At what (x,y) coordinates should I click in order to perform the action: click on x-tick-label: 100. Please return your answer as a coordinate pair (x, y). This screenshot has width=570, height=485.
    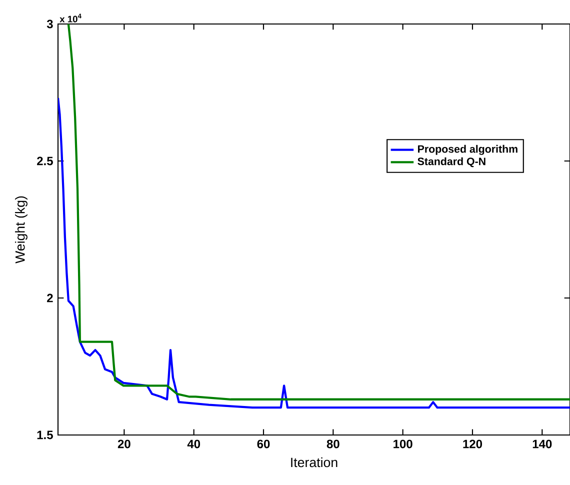
    Looking at the image, I should click on (403, 444).